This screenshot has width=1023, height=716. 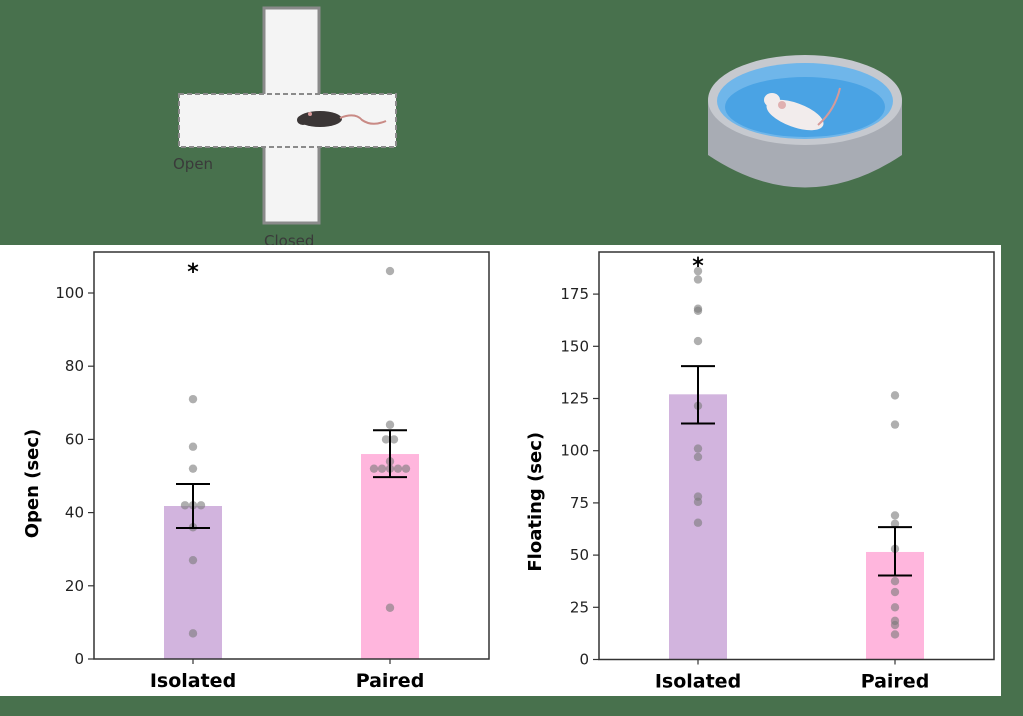 What do you see at coordinates (574, 294) in the screenshot?
I see `y-tick-label: 175` at bounding box center [574, 294].